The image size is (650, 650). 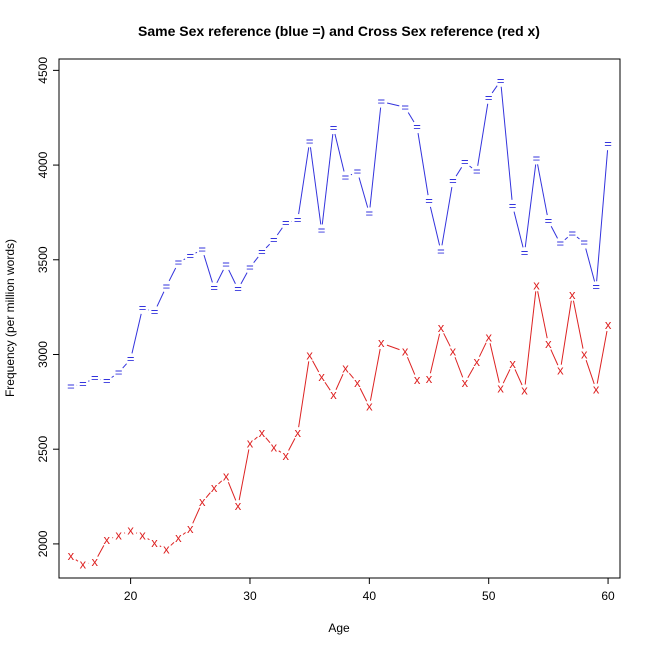 What do you see at coordinates (47, 307) in the screenshot?
I see `y-axis: 2000 2500 3000 3500 4000 4500` at bounding box center [47, 307].